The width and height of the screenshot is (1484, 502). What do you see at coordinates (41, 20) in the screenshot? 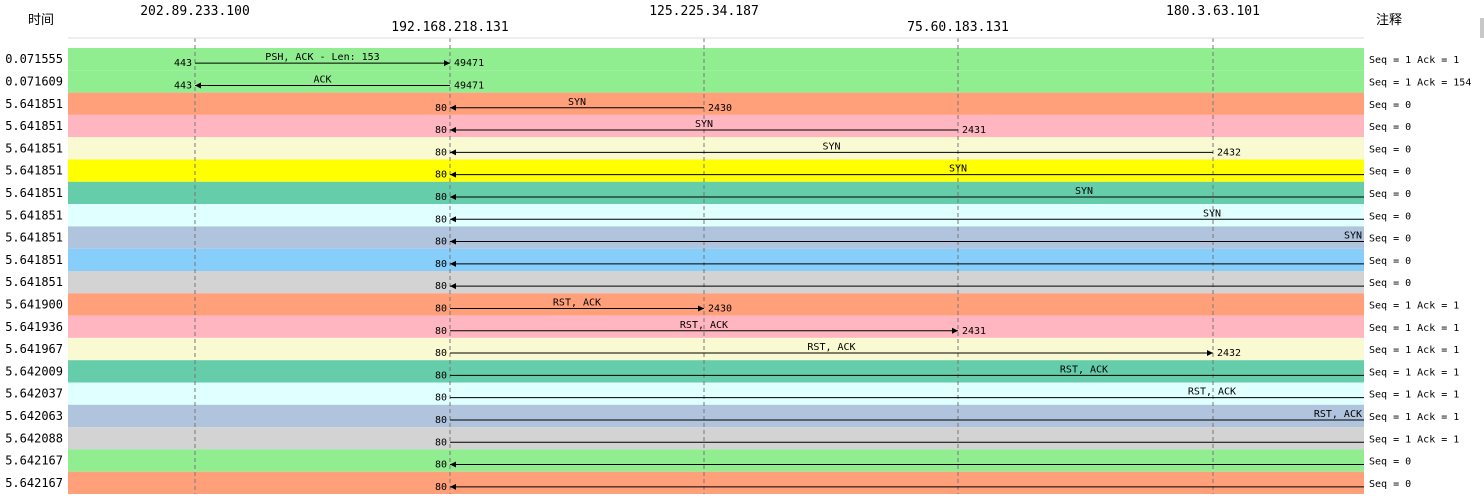
I see `time-column-header: 时间` at bounding box center [41, 20].